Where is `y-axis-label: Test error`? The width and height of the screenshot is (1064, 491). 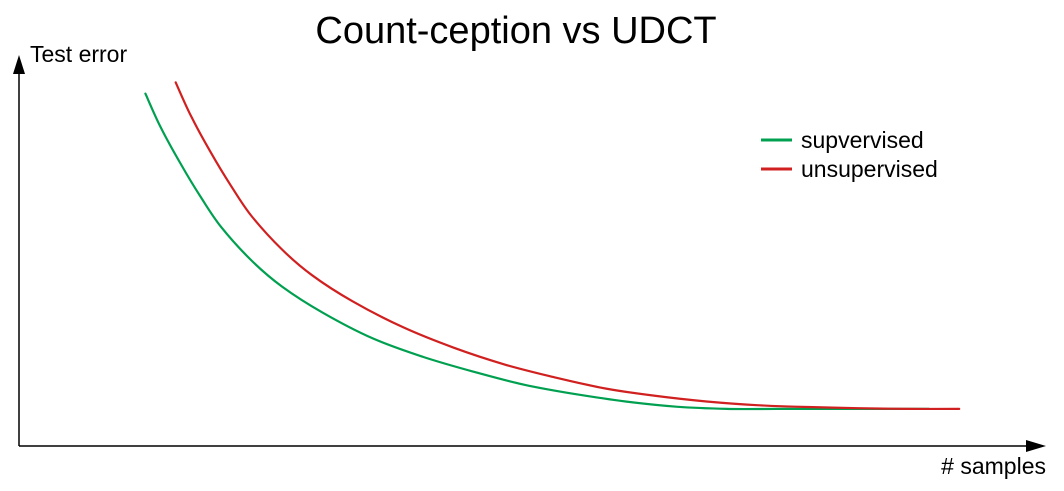
y-axis-label: Test error is located at coordinates (78, 54).